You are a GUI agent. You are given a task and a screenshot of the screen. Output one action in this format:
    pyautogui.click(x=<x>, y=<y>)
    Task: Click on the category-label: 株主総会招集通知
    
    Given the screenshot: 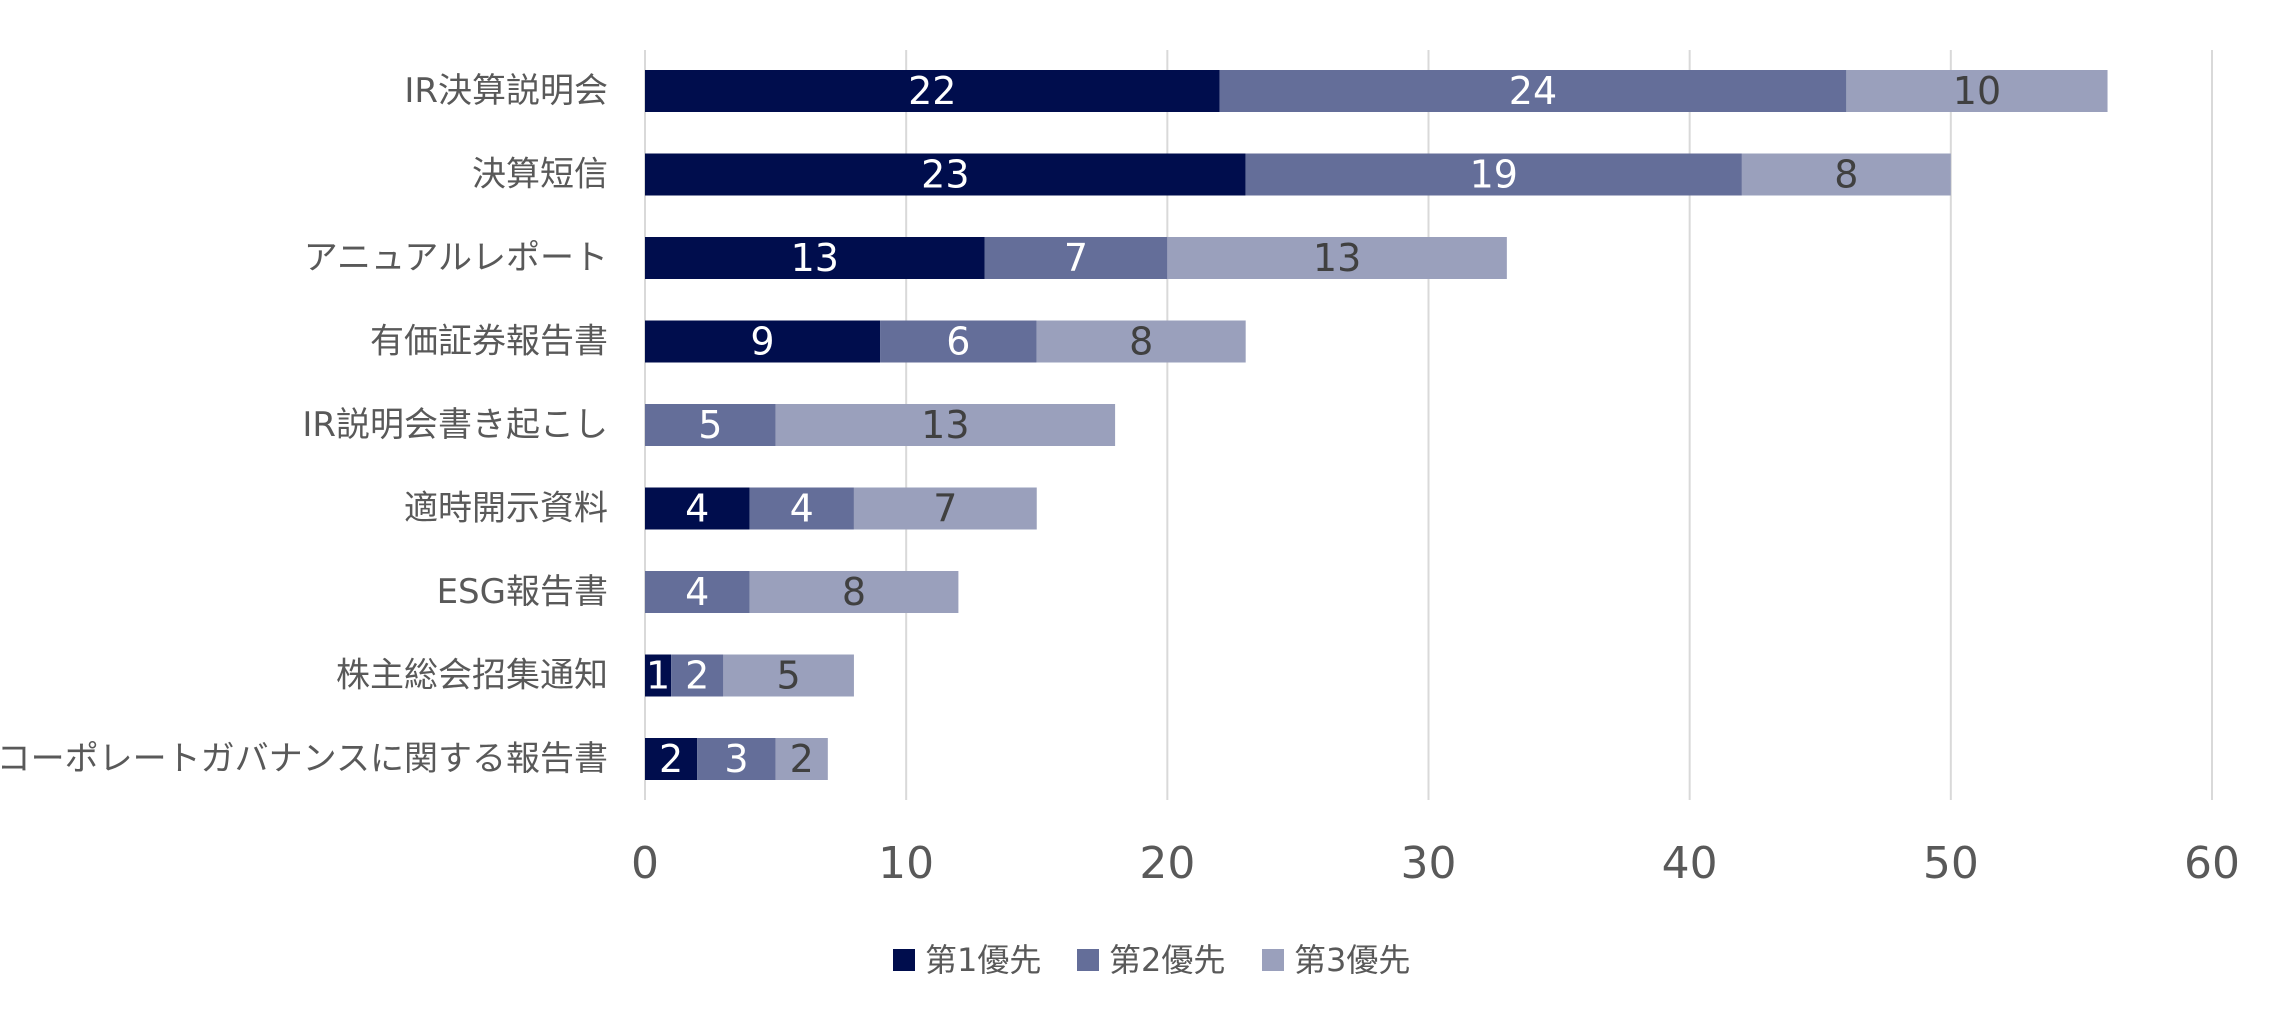 What is the action you would take?
    pyautogui.click(x=472, y=676)
    